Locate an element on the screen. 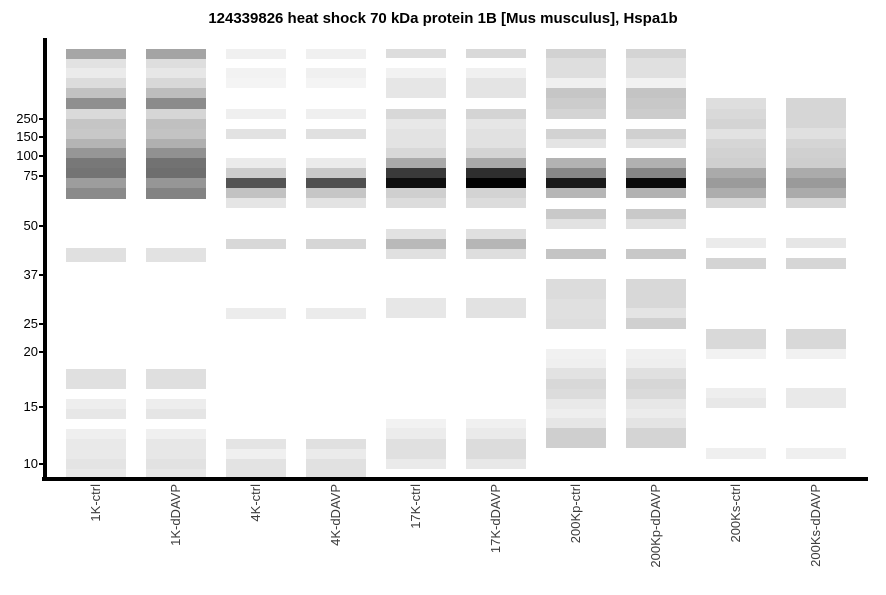 The height and width of the screenshot is (595, 886). y-tick-label: 50 is located at coordinates (30, 225).